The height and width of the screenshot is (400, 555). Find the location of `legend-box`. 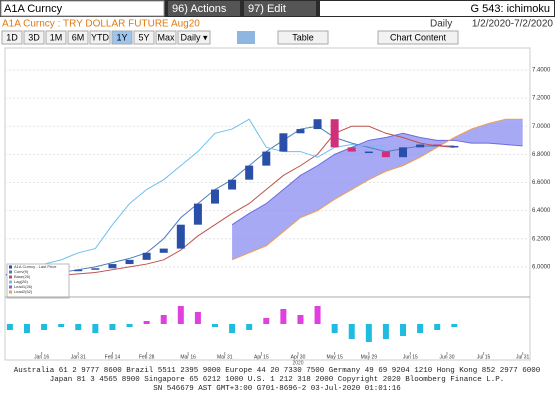

legend-box is located at coordinates (38, 281).